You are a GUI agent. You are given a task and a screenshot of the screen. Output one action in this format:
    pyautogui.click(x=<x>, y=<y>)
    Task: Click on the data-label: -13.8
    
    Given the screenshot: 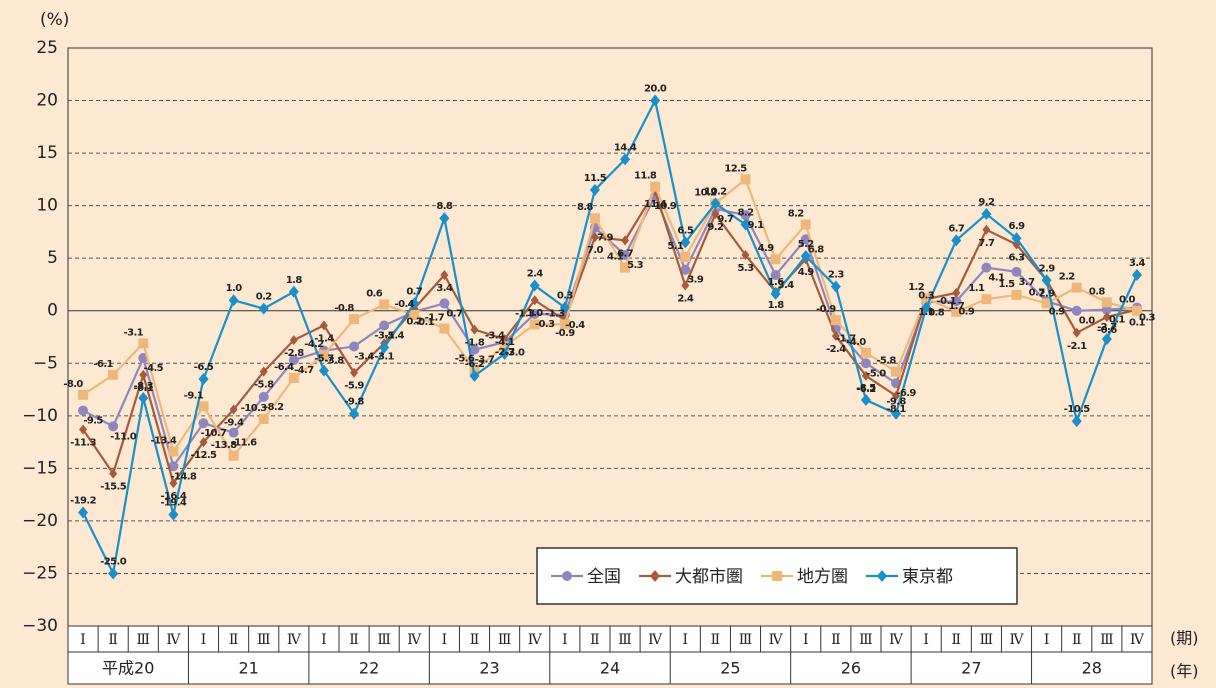 What is the action you would take?
    pyautogui.click(x=224, y=445)
    